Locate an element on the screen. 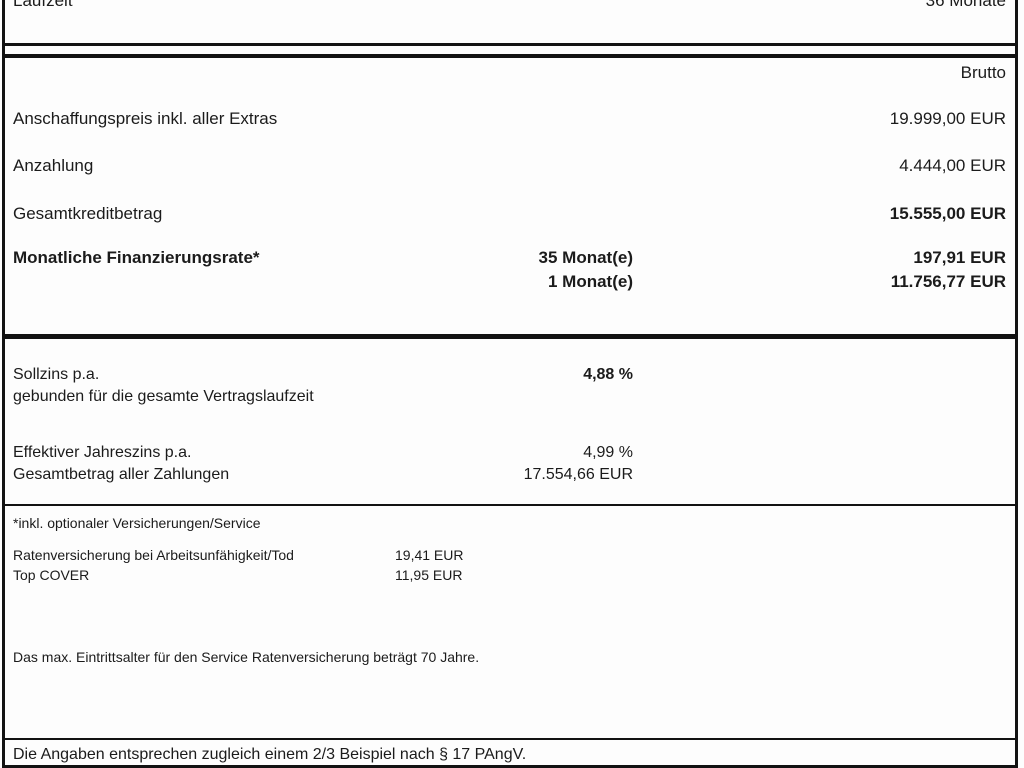 The height and width of the screenshot is (768, 1024). effektiver-jahreszins-label: Effektiver Jahreszins p.a. is located at coordinates (102, 452).